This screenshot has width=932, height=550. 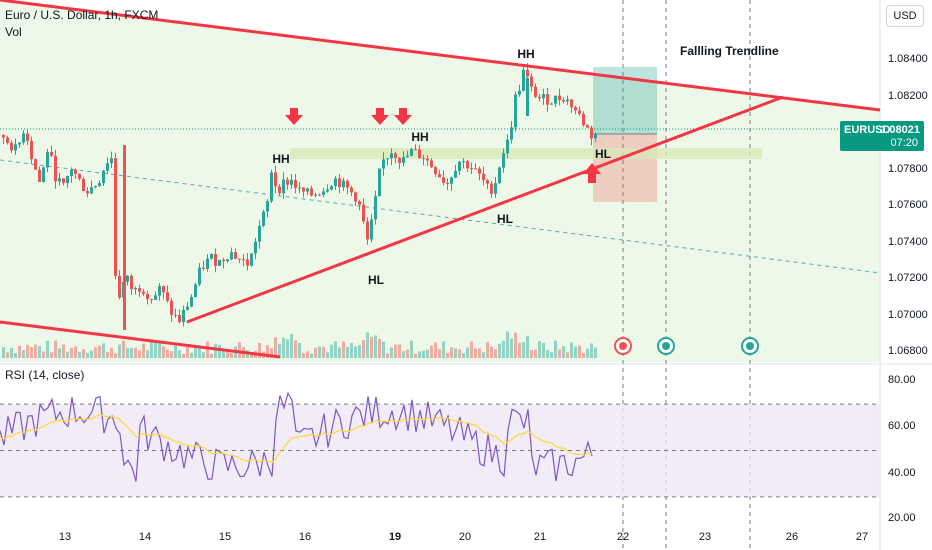 I want to click on rsi-tick-label: 80.00, so click(x=902, y=380).